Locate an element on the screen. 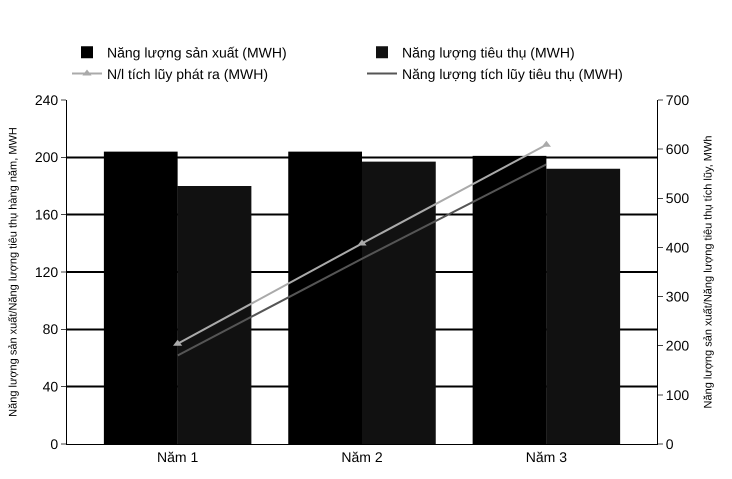 This screenshot has width=732, height=479. legend-label: Năng lượng tích lũy tiêu thụ (MWH) is located at coordinates (512, 74).